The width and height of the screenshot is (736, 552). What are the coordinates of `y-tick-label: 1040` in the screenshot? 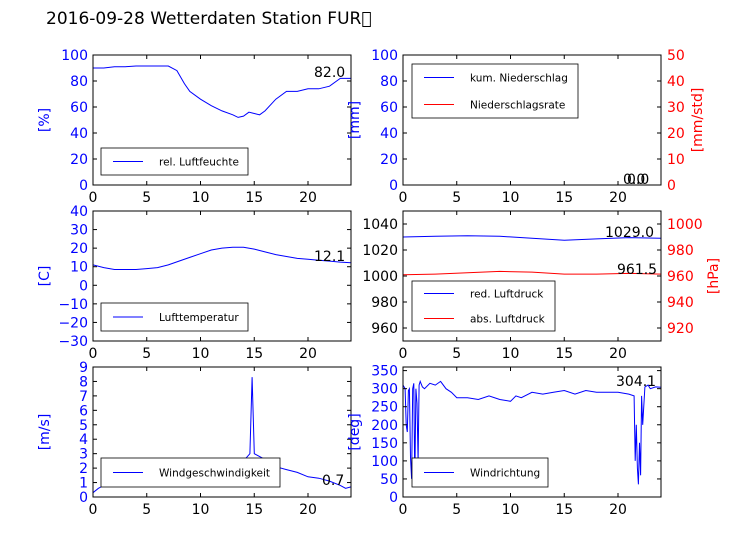 It's located at (380, 225).